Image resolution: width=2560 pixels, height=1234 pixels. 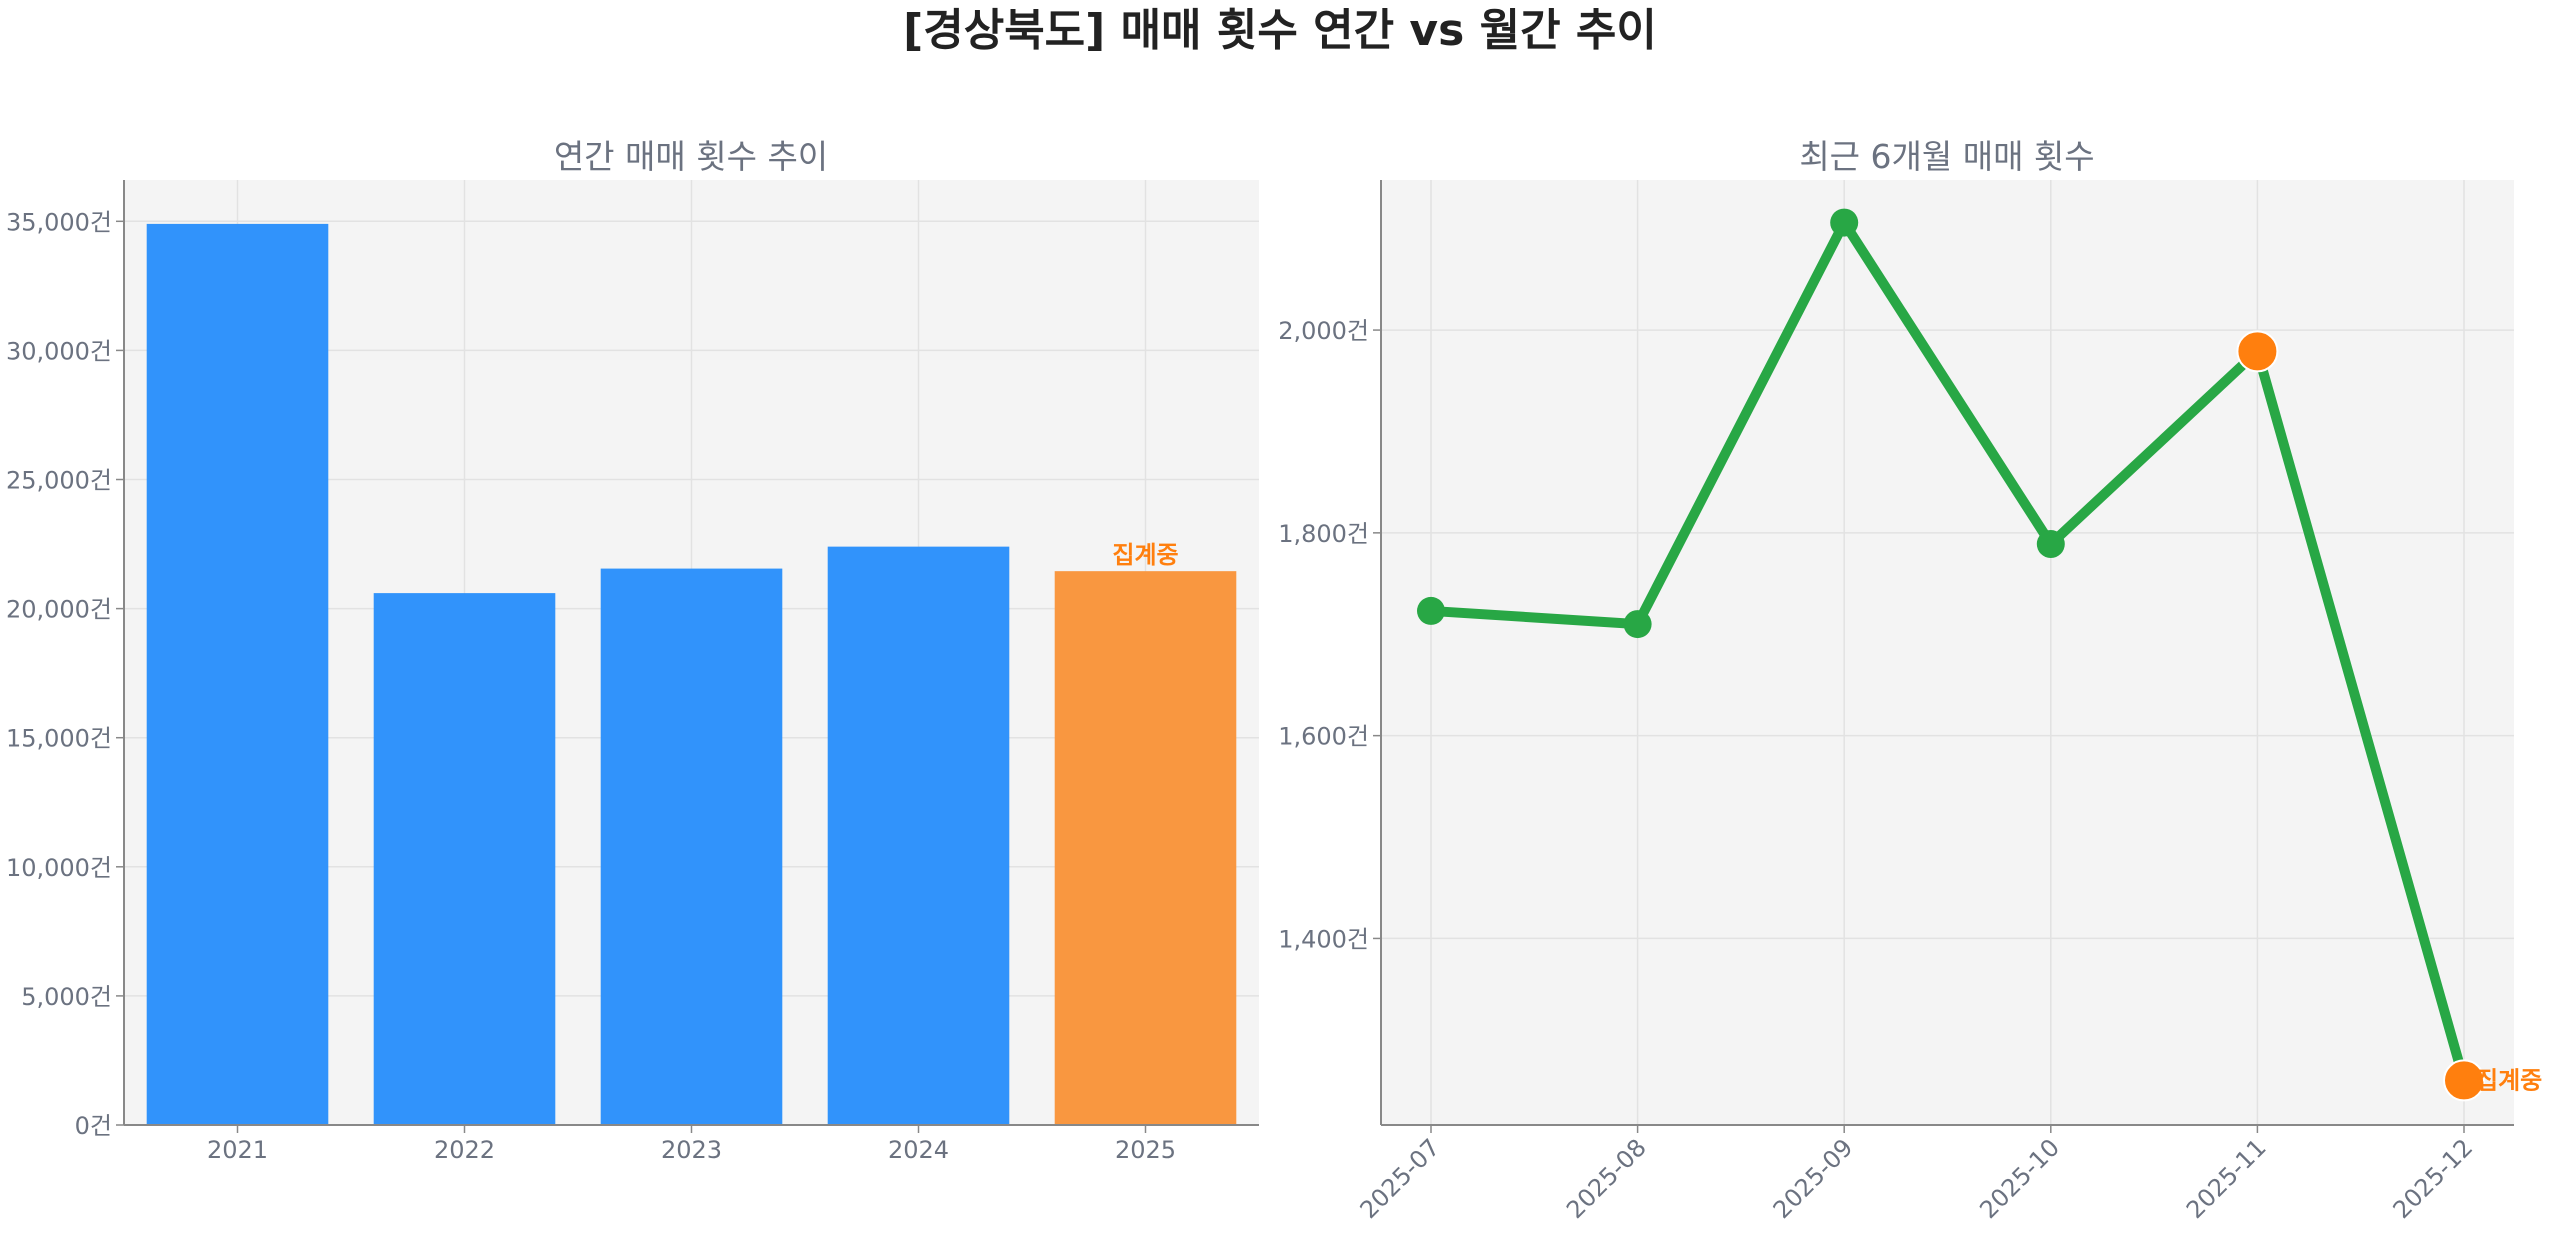 I want to click on x-tick-label: 2022, so click(x=464, y=1150).